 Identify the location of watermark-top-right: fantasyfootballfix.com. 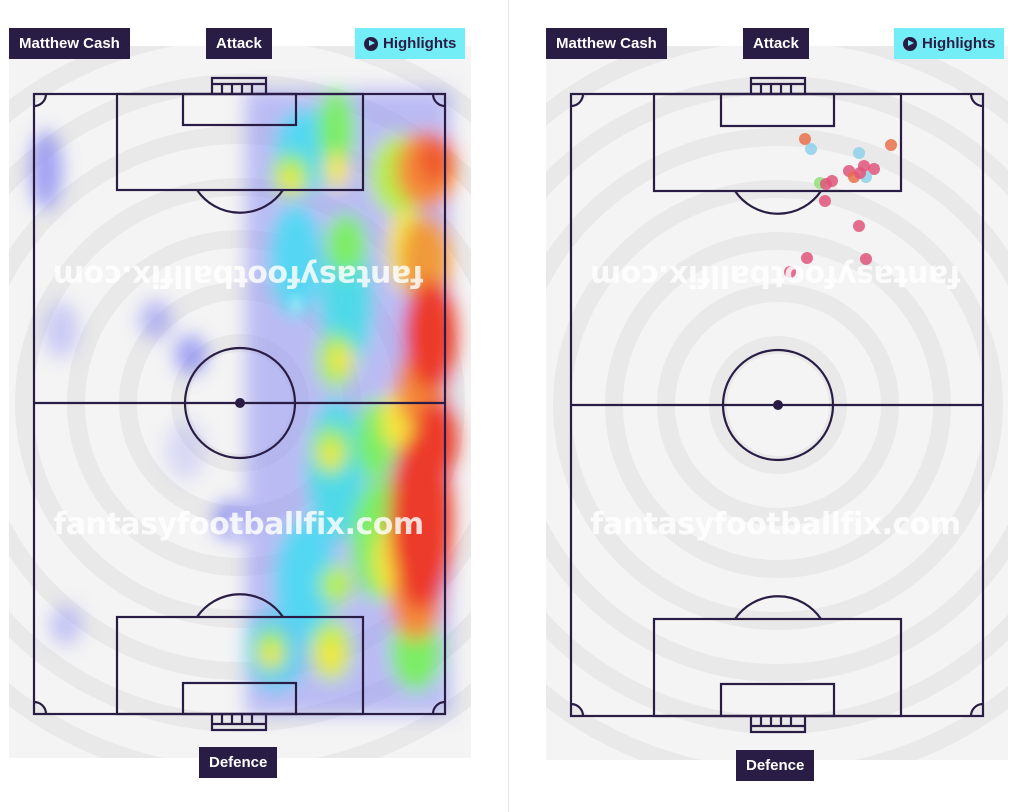
(775, 275).